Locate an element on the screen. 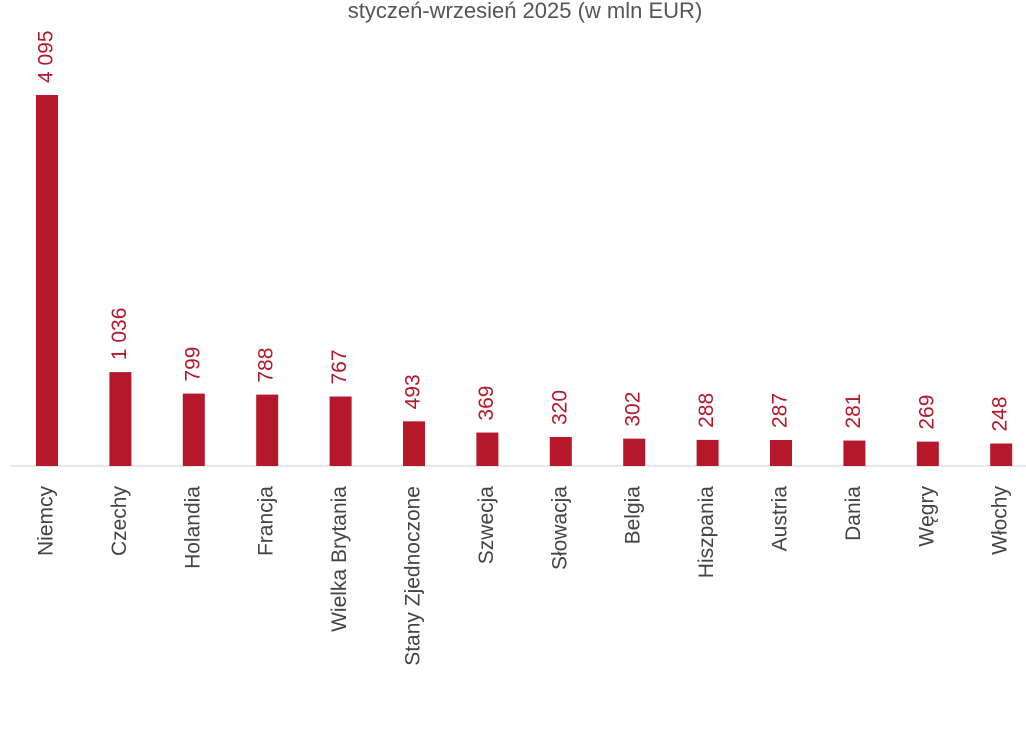 The image size is (1026, 734). value-label: 493 is located at coordinates (413, 391).